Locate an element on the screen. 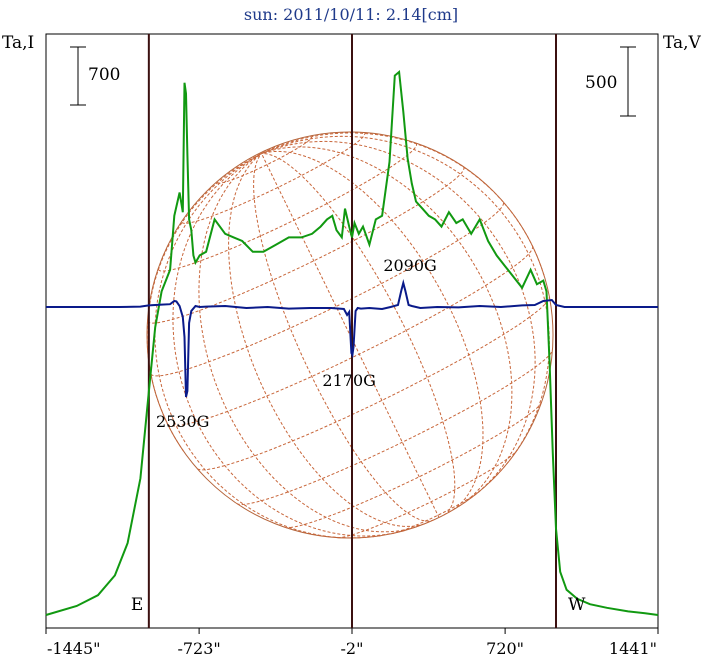 Image resolution: width=708 pixels, height=662 pixels. field-annotation: 2090G is located at coordinates (410, 265).